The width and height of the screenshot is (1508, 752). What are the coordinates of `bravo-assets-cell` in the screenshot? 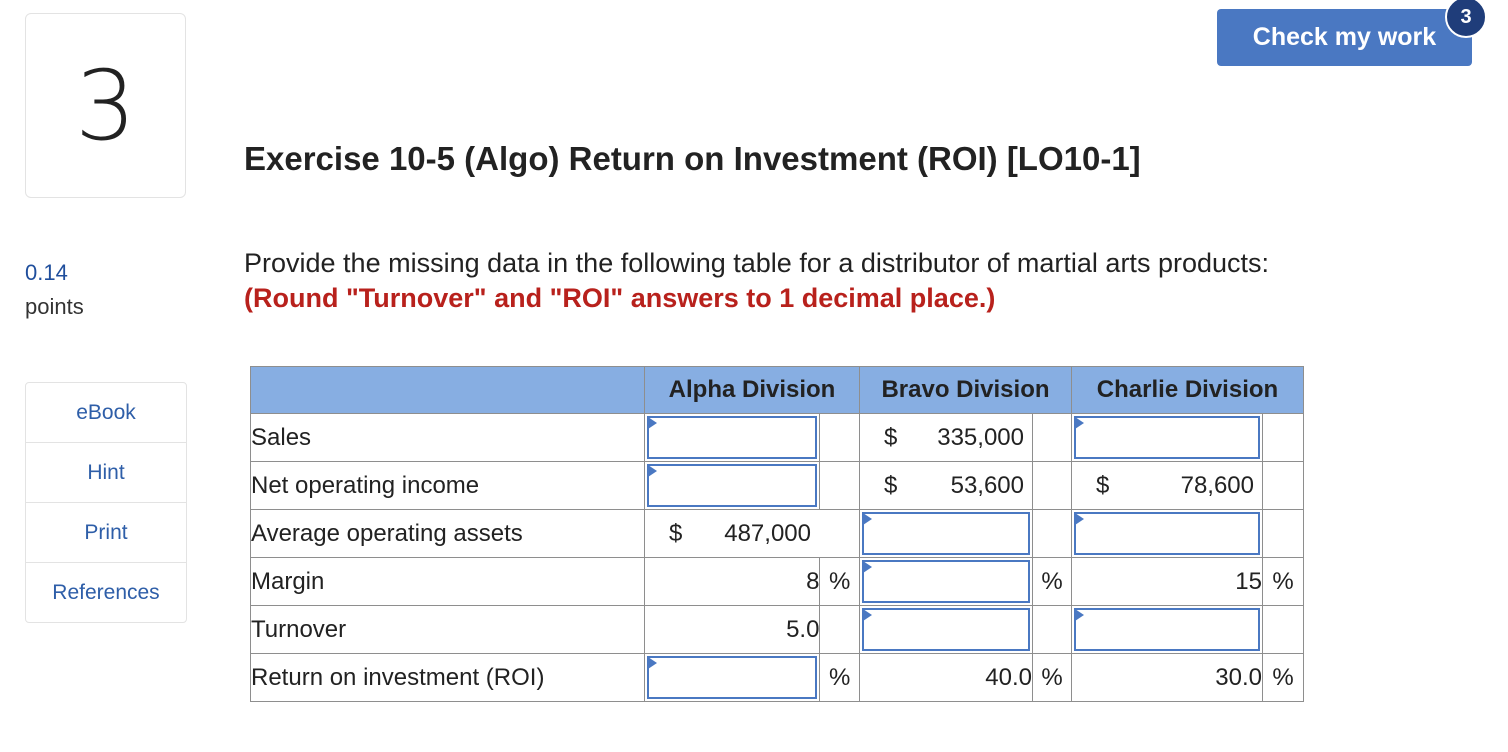 It's located at (946, 533).